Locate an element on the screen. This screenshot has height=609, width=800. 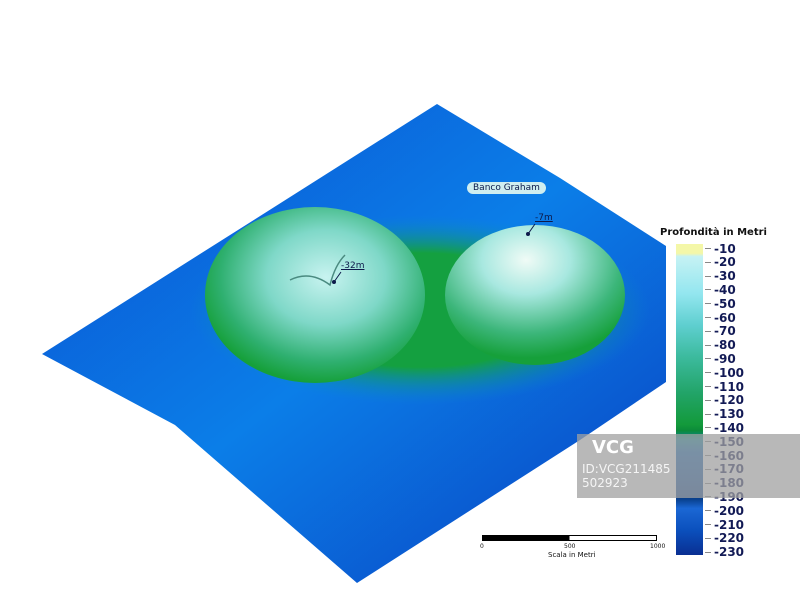
colorbar-tick: -140 is located at coordinates (725, 427).